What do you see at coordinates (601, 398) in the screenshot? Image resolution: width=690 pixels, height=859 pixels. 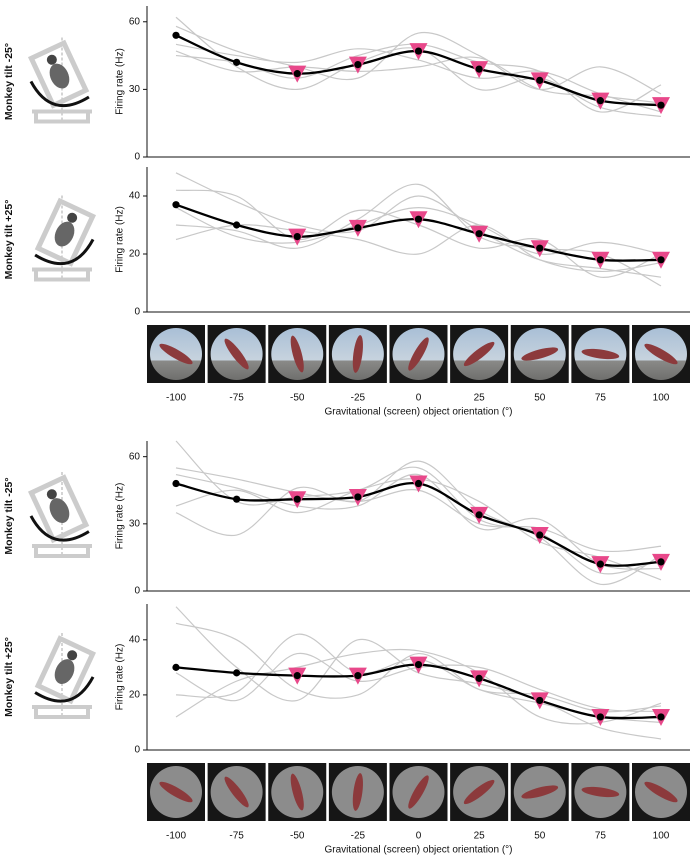 I see `x-tick-label: 75` at bounding box center [601, 398].